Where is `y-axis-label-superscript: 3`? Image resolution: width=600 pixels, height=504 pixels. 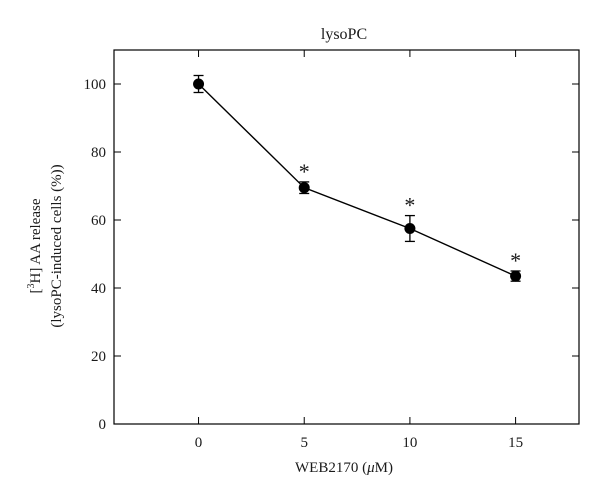
y-axis-label-superscript: 3 is located at coordinates (31, 285).